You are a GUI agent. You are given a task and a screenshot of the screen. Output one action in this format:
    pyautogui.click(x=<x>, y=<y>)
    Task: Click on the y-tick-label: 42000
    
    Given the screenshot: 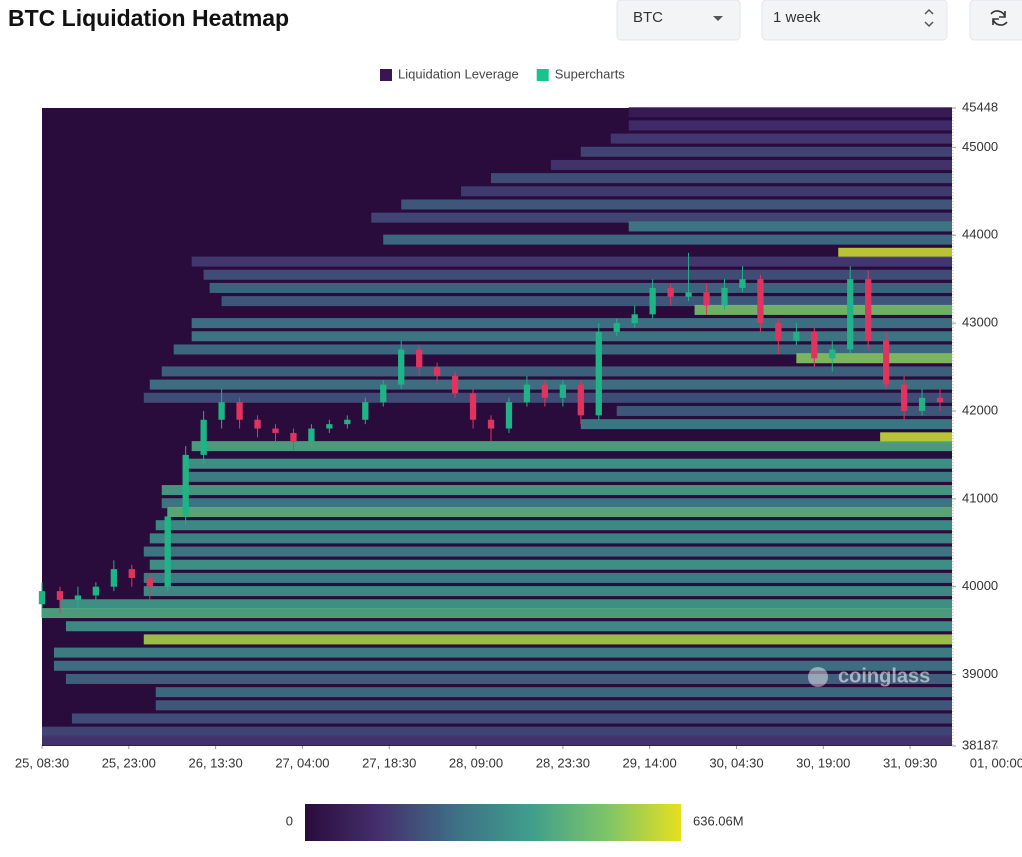 What is the action you would take?
    pyautogui.click(x=980, y=409)
    